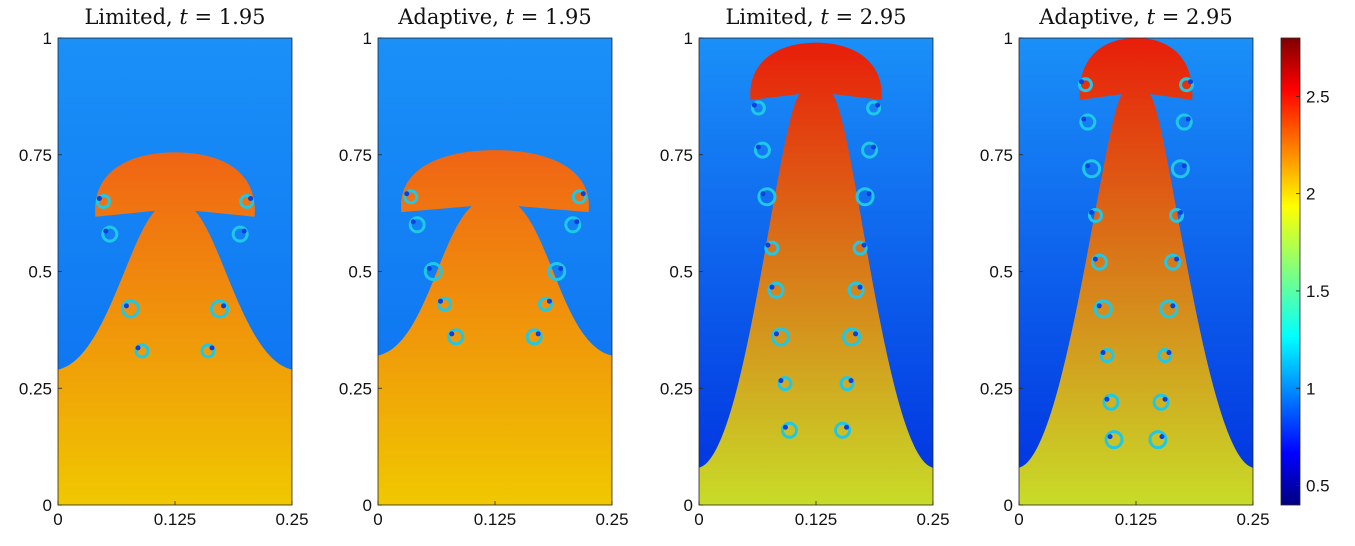 This screenshot has height=546, width=1355. Describe the element at coordinates (1318, 96) in the screenshot. I see `colorbar-tick-label: 2.5` at that location.